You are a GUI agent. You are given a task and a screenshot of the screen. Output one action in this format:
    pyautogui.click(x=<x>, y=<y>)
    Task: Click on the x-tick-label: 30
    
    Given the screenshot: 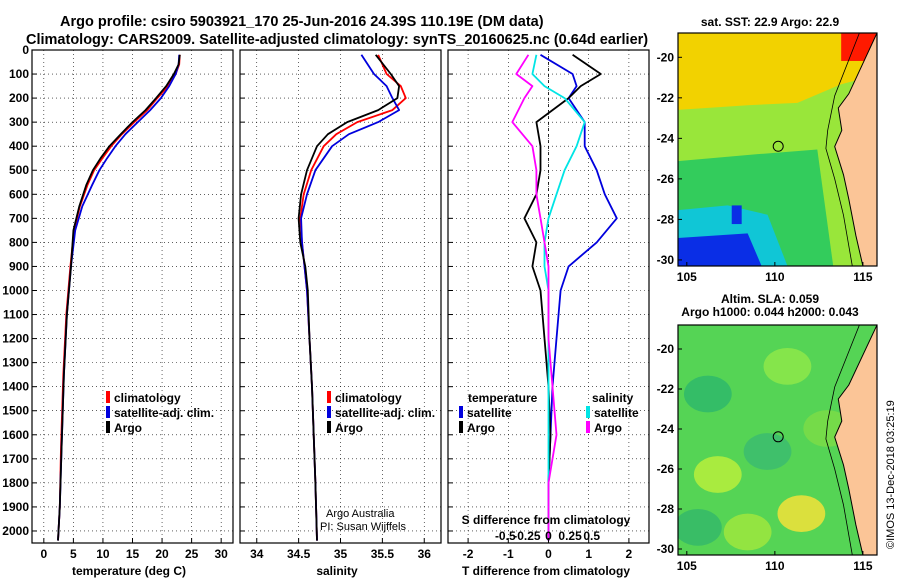 What is the action you would take?
    pyautogui.click(x=221, y=554)
    